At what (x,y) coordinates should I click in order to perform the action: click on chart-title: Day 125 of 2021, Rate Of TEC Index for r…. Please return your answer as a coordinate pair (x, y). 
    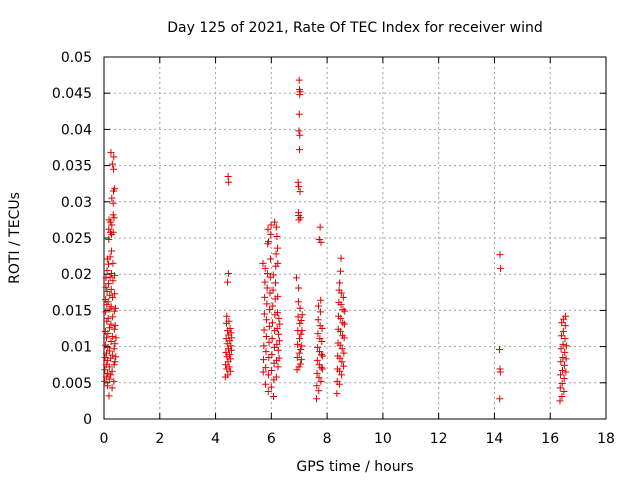
    Looking at the image, I should click on (354, 28).